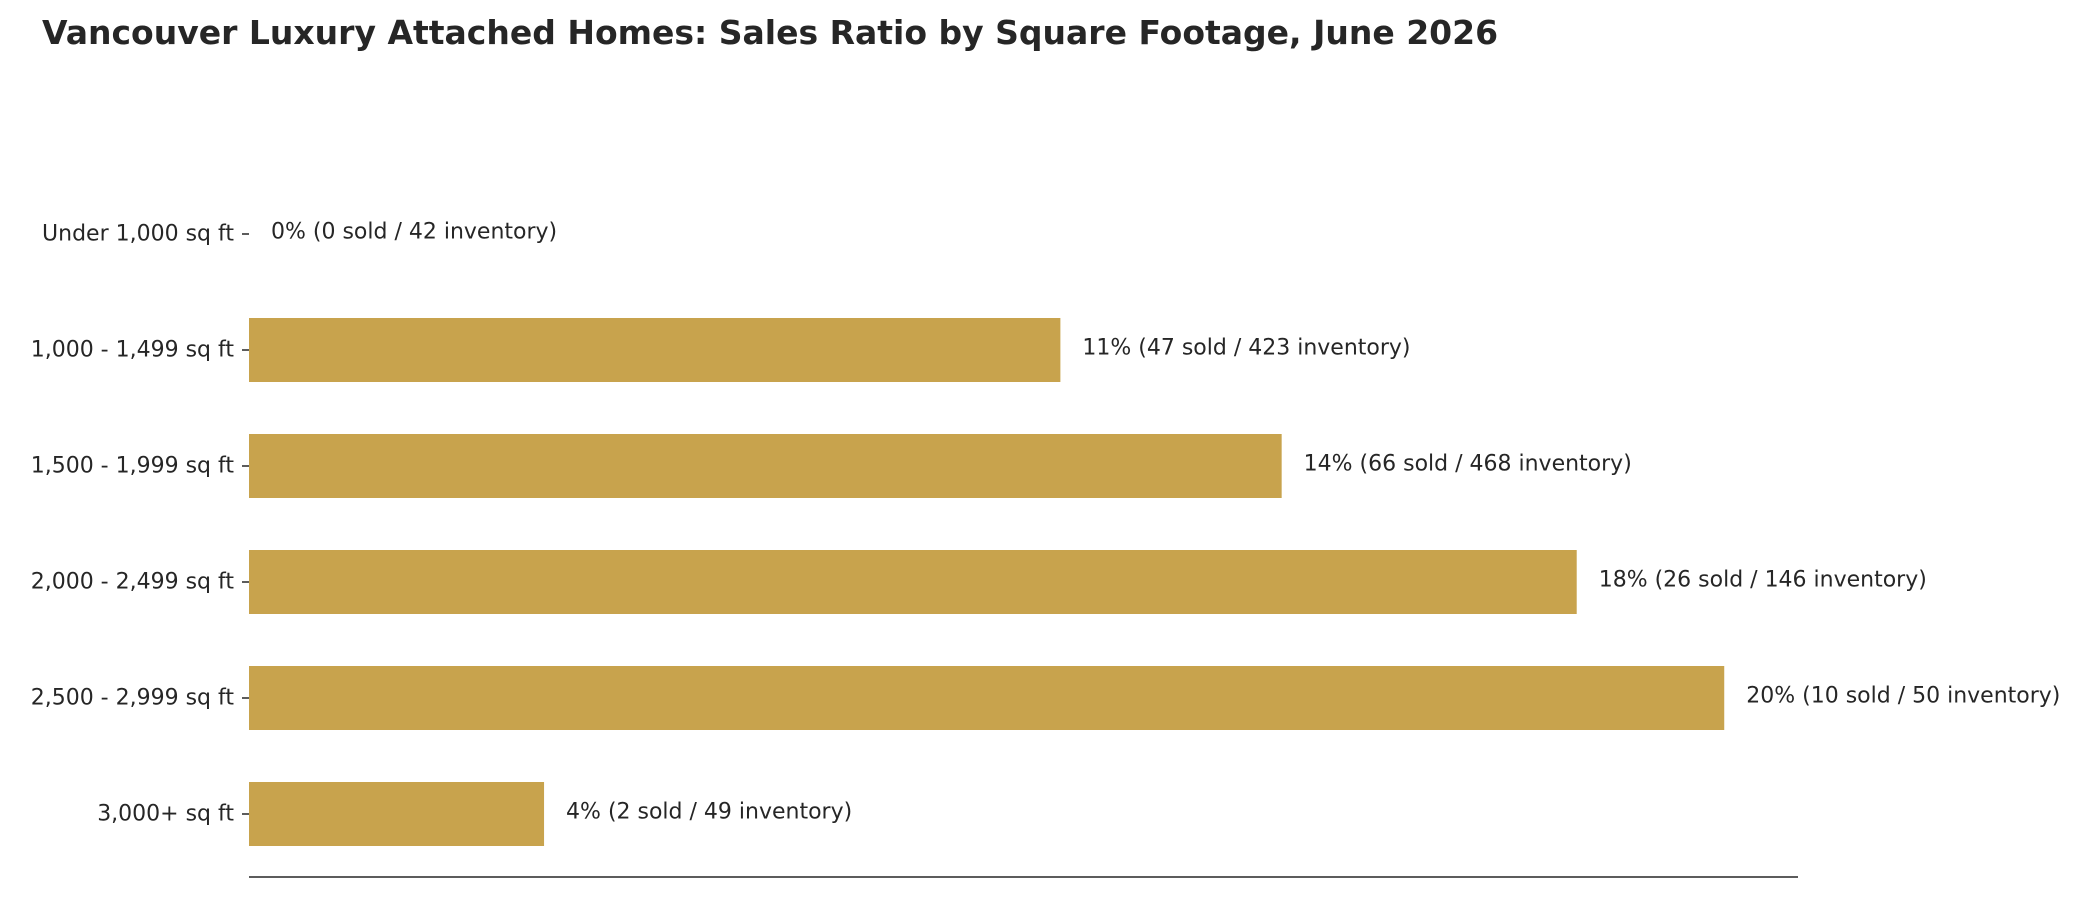  I want to click on data-label-2-000-2-499-sq-ft: 18% (26 sold / 146 inventory), so click(1763, 580).